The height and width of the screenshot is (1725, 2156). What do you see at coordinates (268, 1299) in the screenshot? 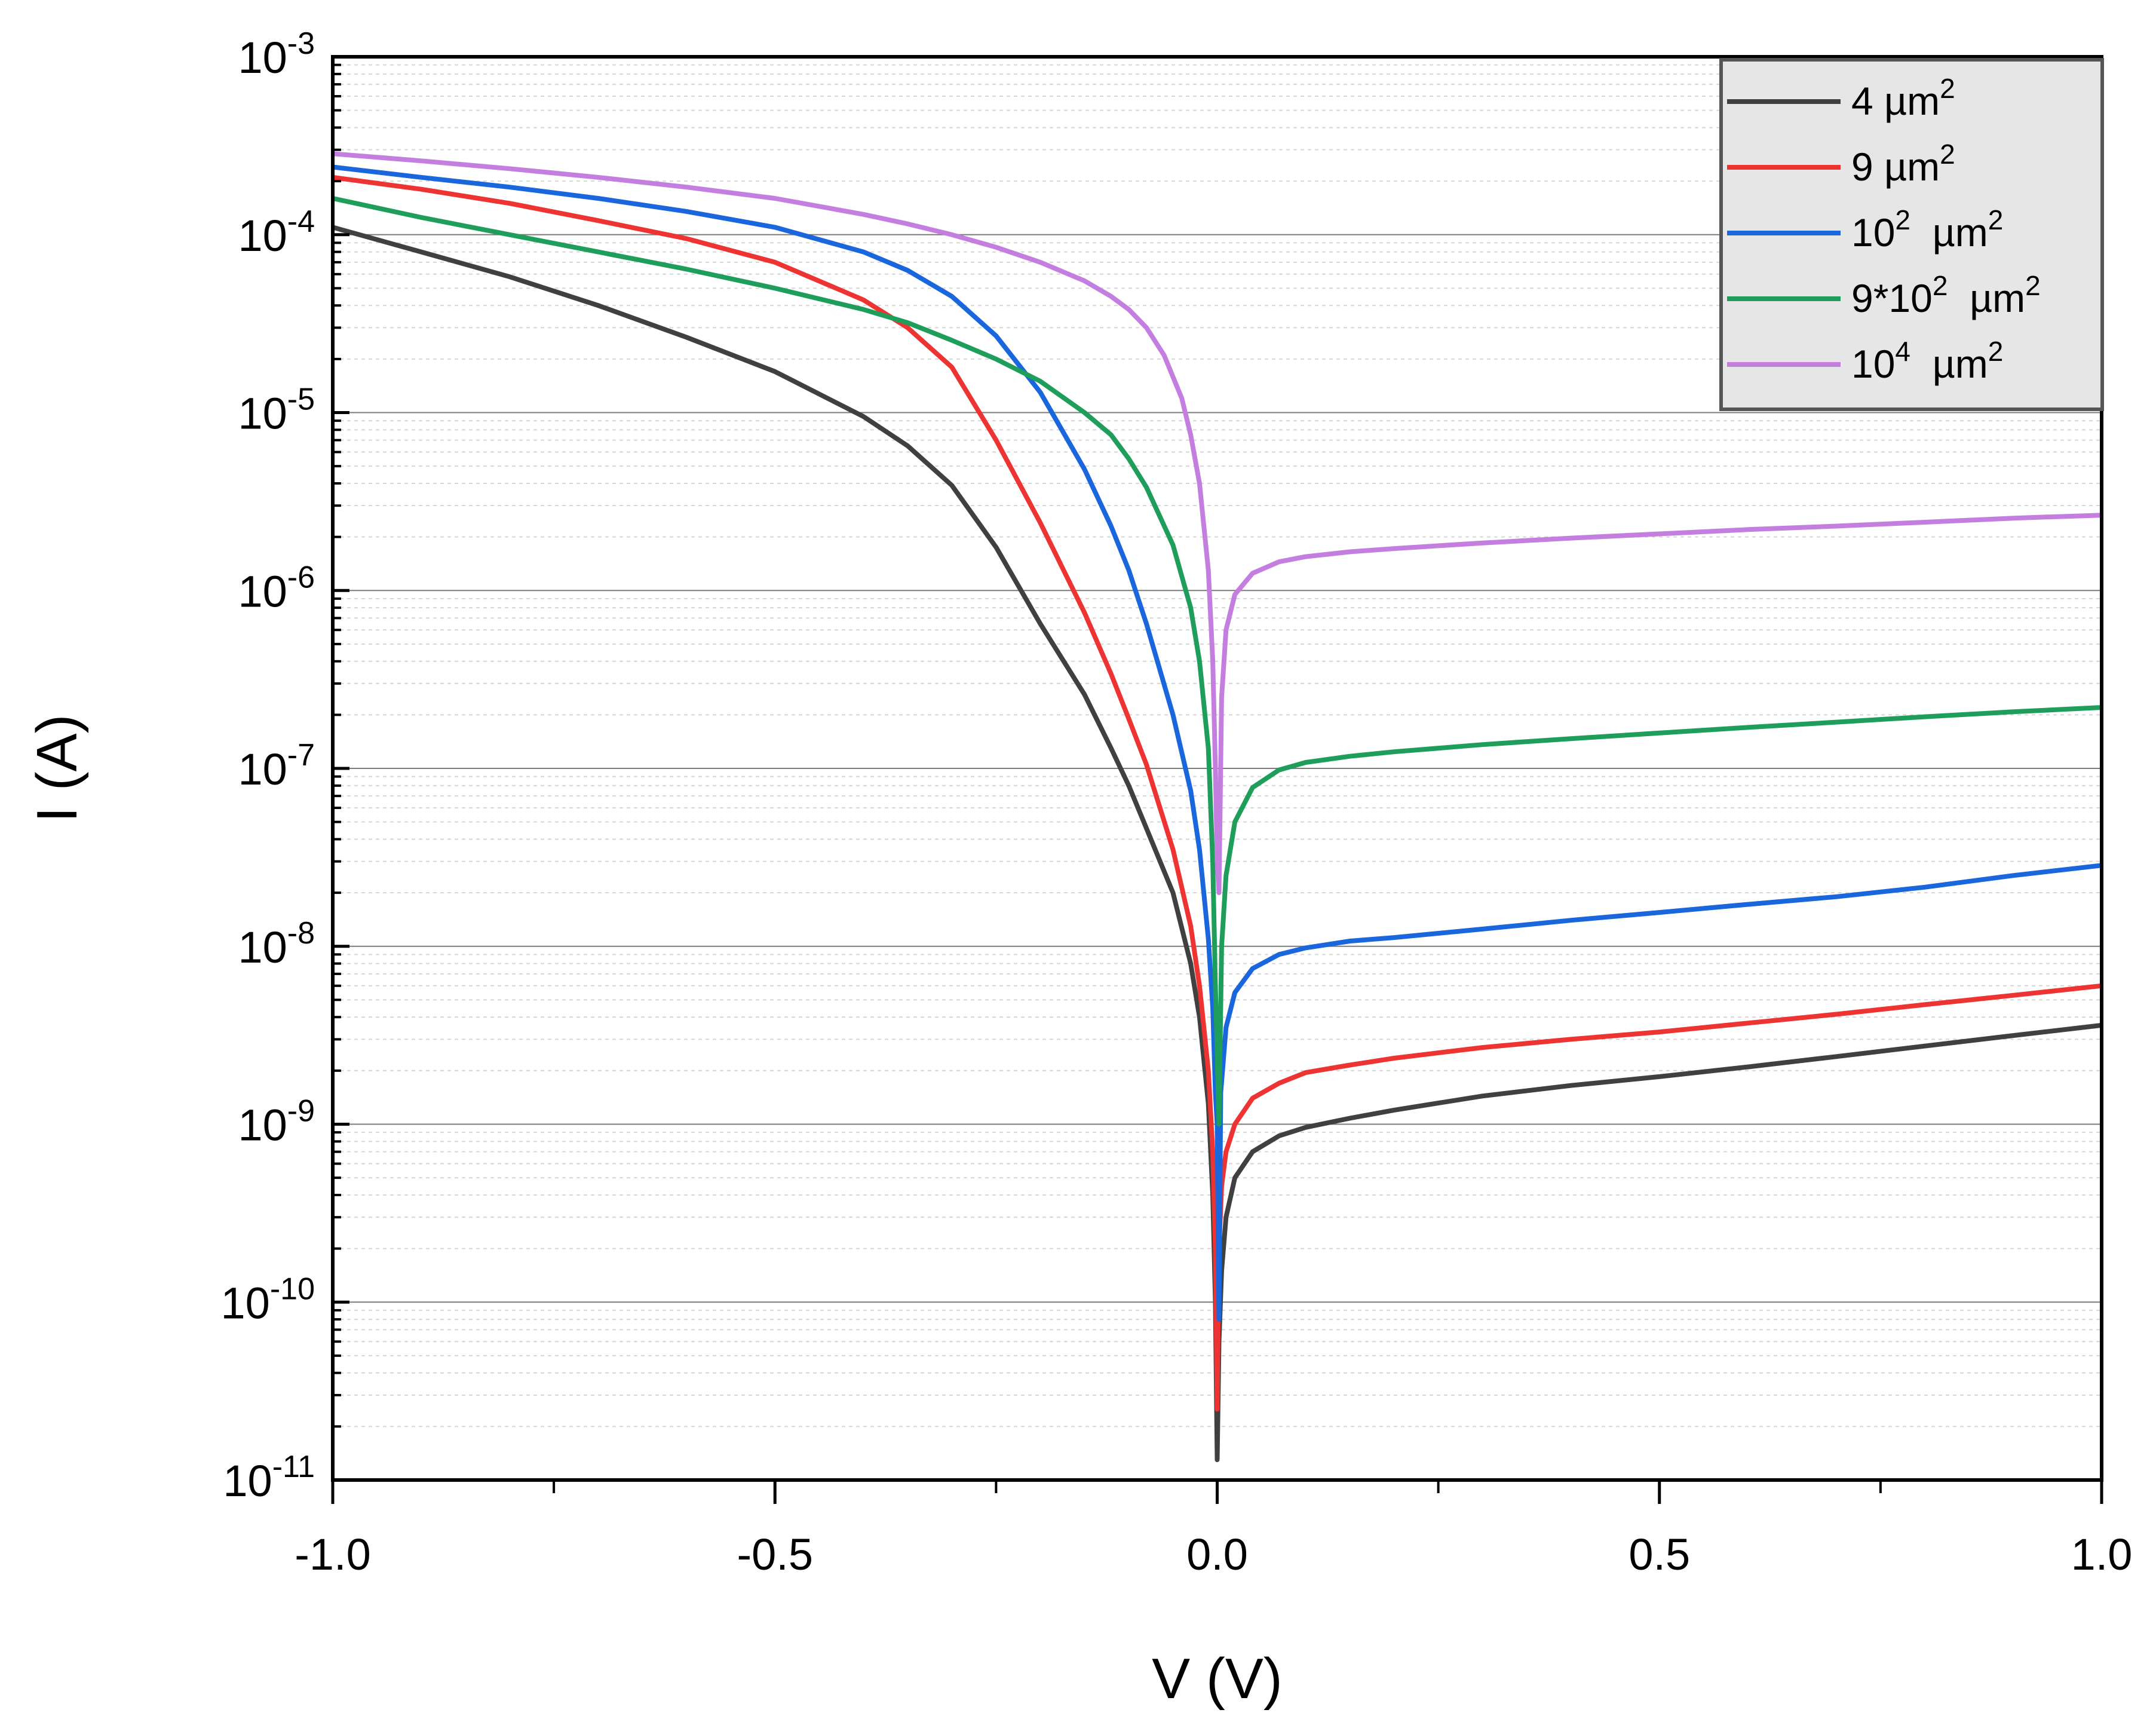
I see `y-tick-label: 10⁻¹⁰` at bounding box center [268, 1299].